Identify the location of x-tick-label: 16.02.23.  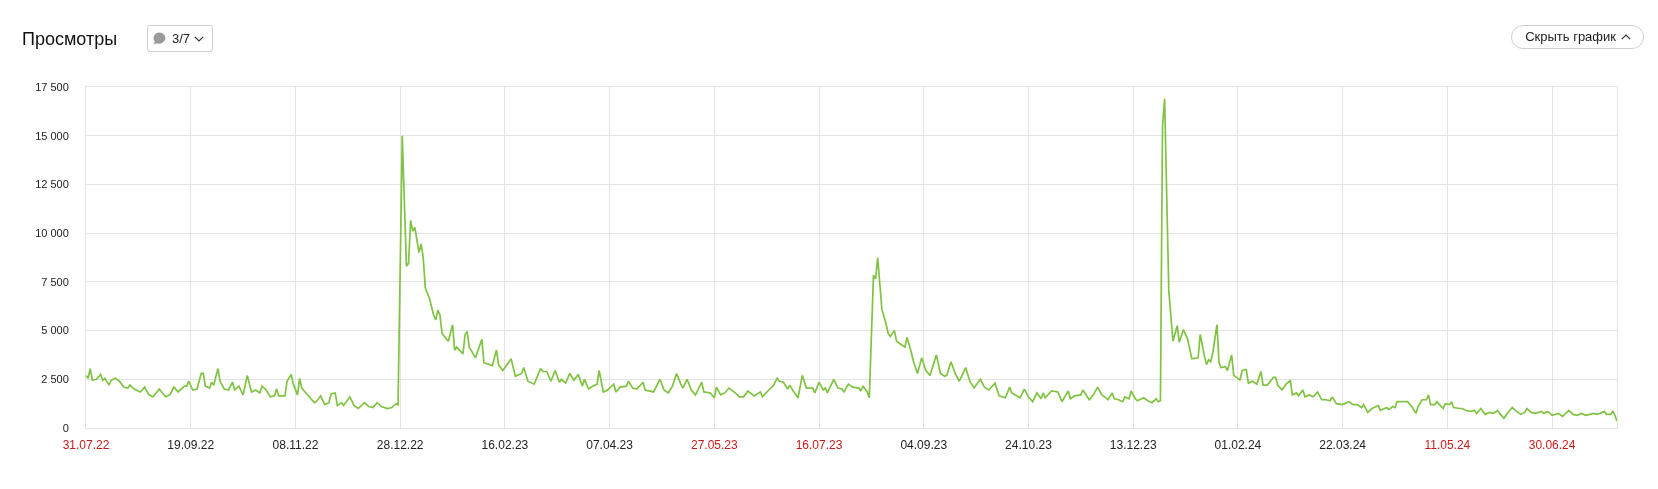
(505, 445).